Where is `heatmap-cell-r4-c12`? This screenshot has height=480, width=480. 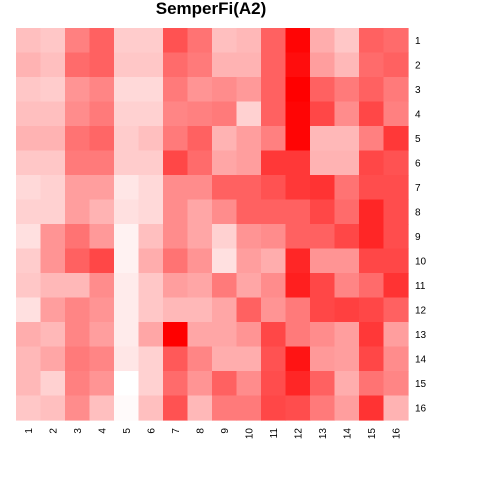
heatmap-cell-r4-c12 is located at coordinates (298, 114).